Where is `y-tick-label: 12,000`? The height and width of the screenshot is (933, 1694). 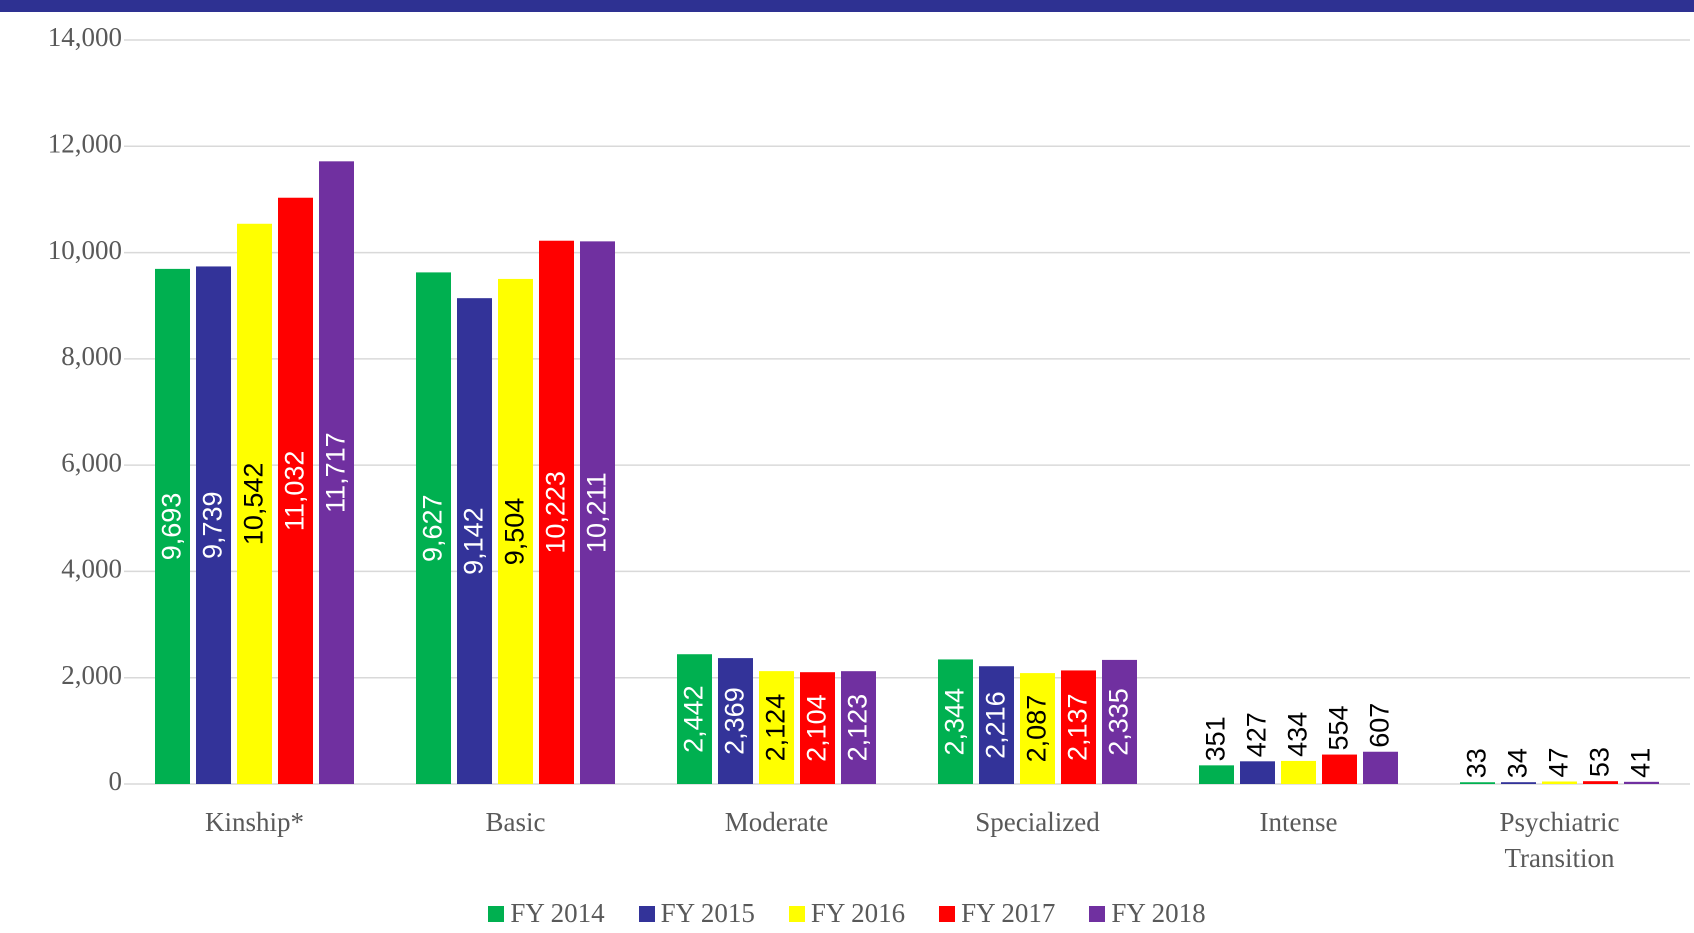
y-tick-label: 12,000 is located at coordinates (85, 143).